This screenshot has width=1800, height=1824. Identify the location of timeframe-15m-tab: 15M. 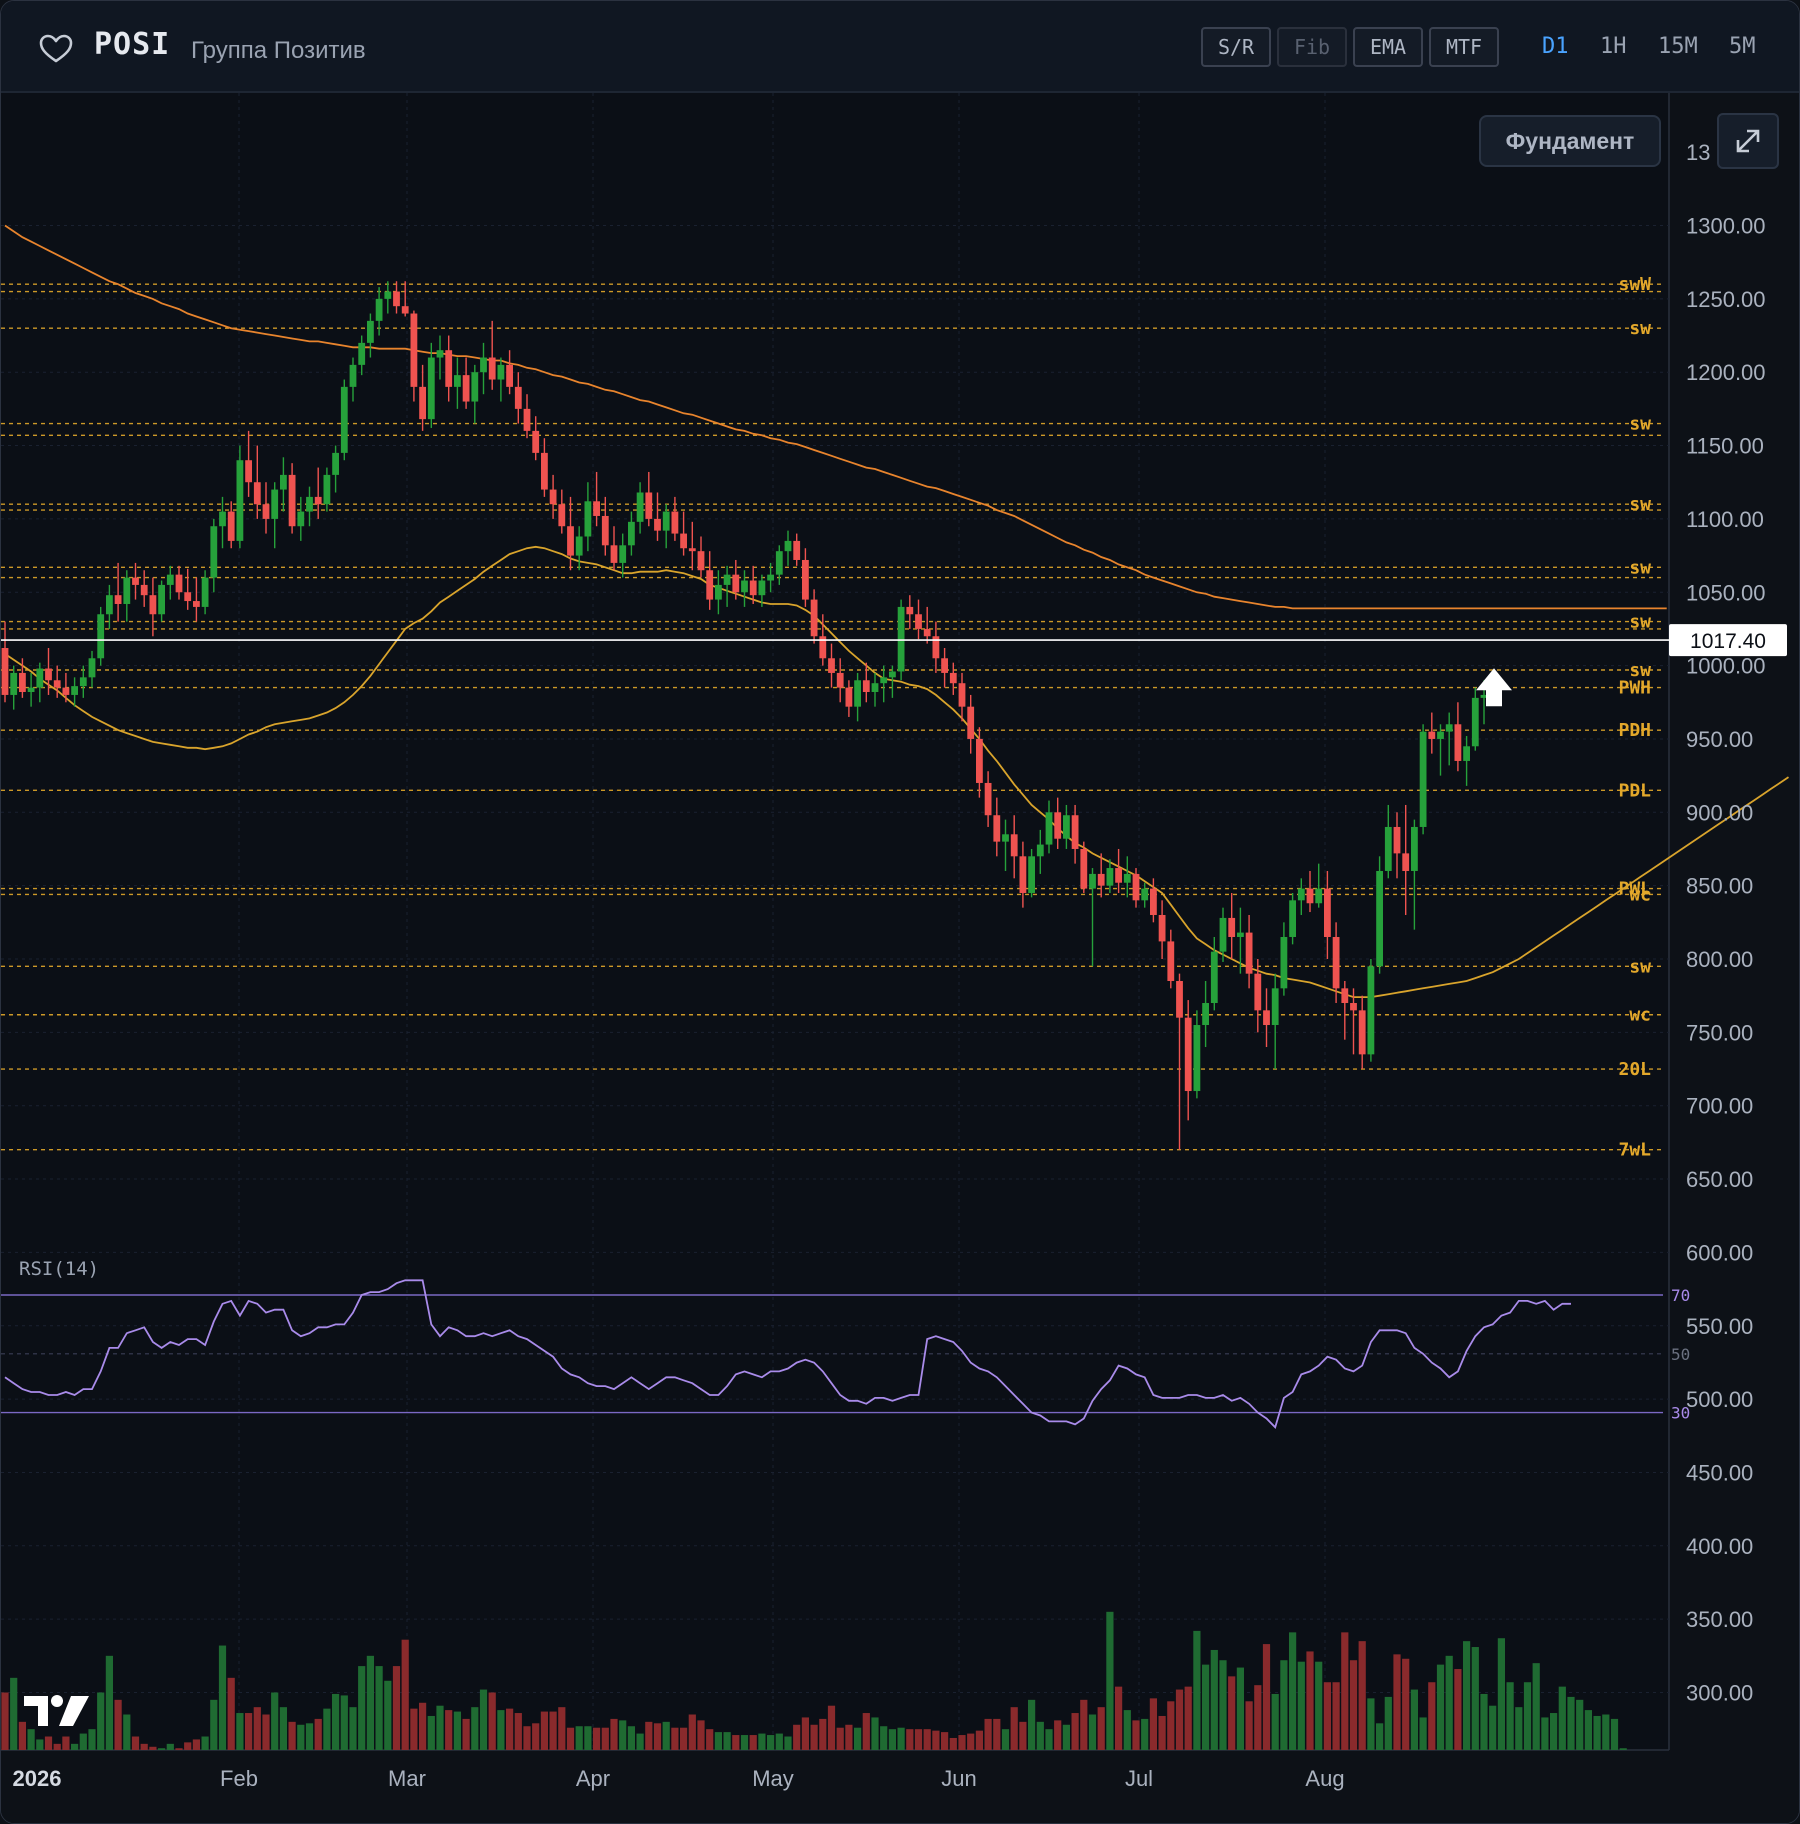
(1678, 46).